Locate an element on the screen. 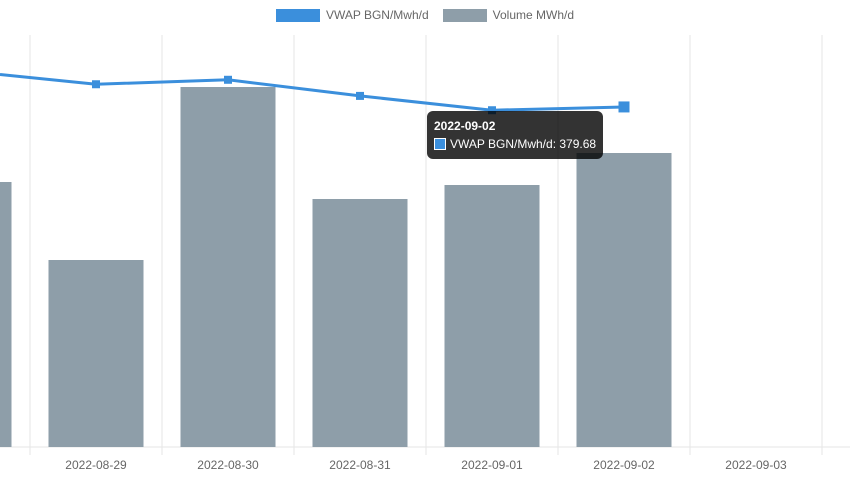  legend-swatch-vwap is located at coordinates (297, 15).